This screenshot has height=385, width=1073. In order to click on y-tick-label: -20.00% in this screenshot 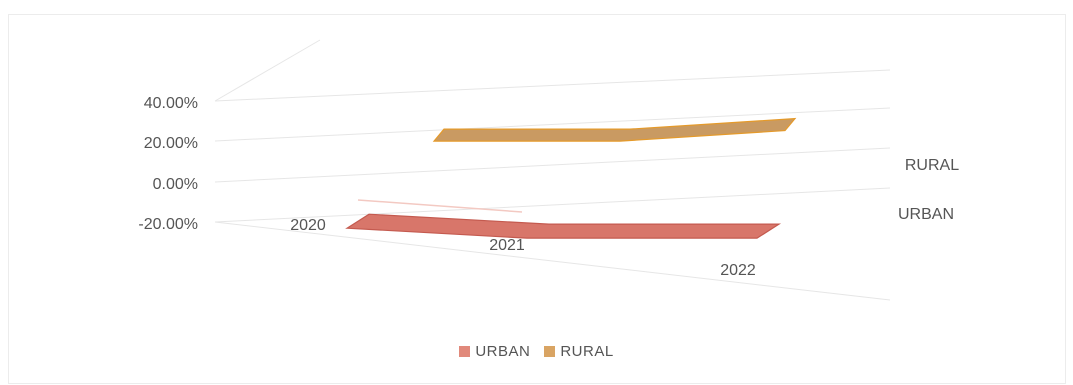, I will do `click(168, 224)`.